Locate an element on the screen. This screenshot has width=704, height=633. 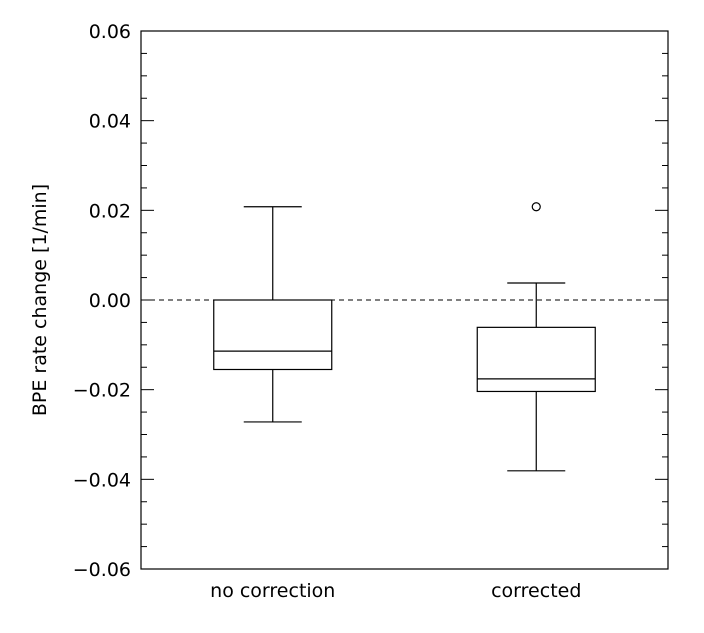
y-axis-title: BPE rate change [1/min] is located at coordinates (40, 300).